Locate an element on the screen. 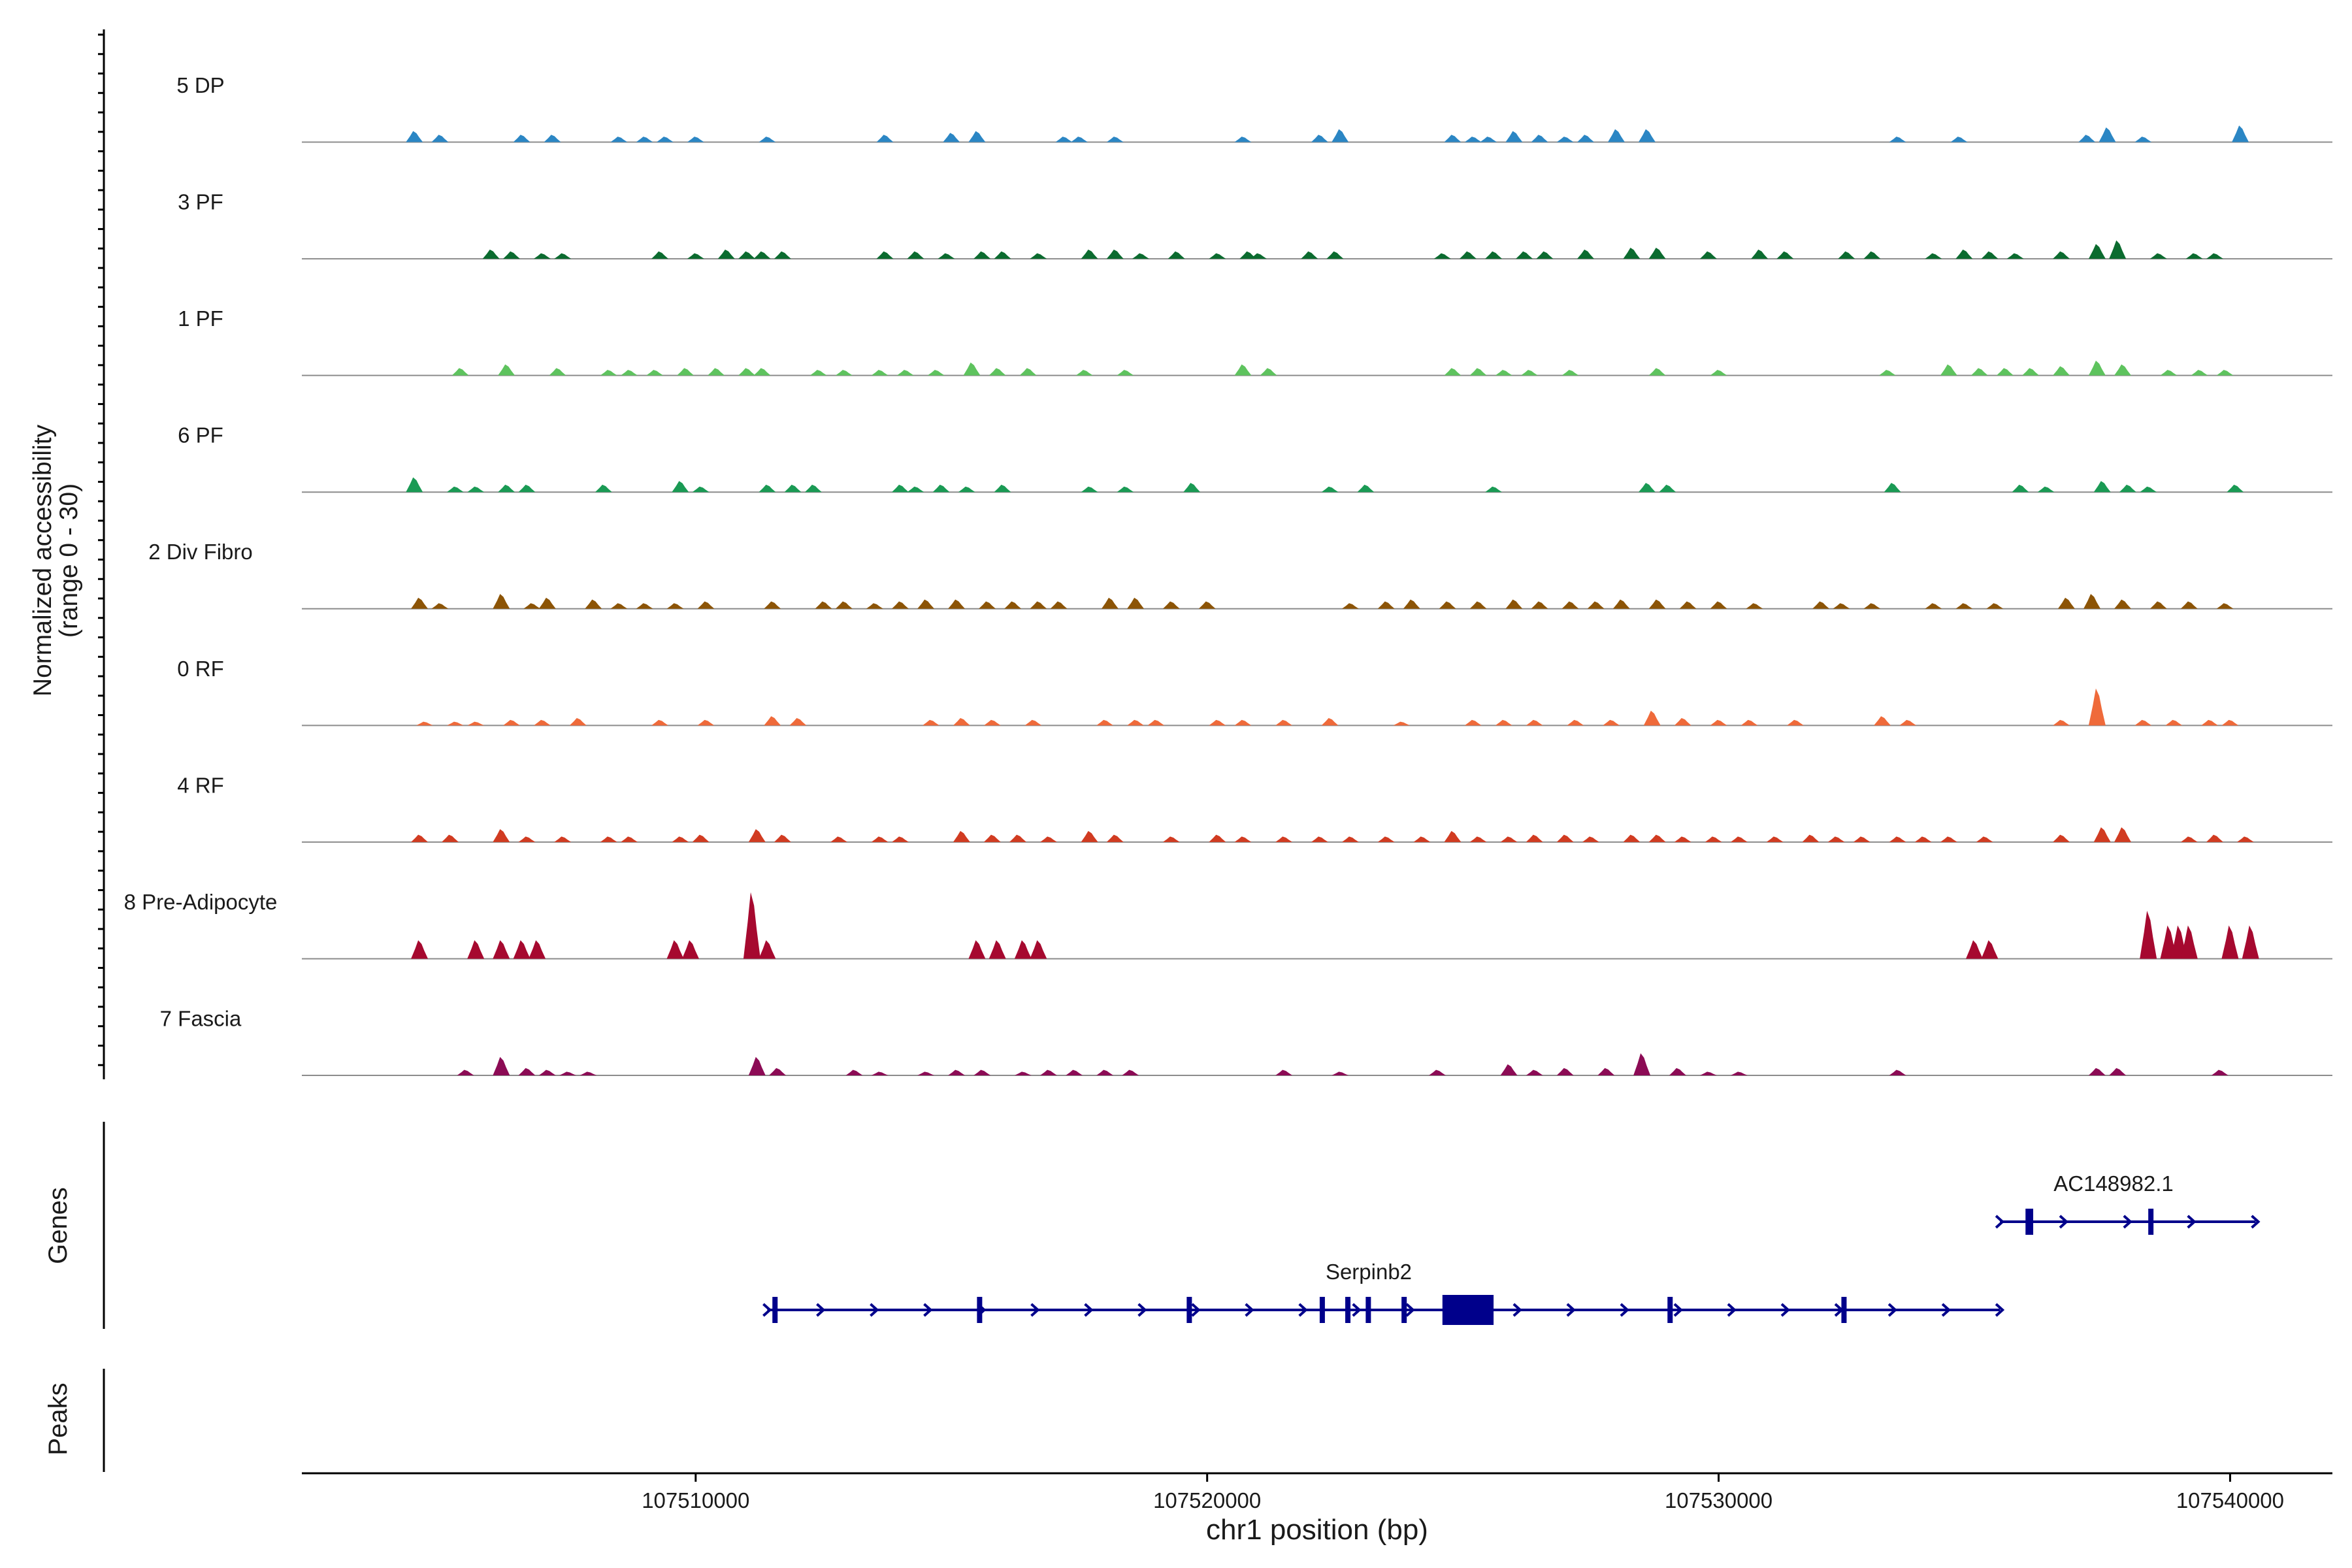 The image size is (2352, 1568). track-label: 3 PF is located at coordinates (200, 202).